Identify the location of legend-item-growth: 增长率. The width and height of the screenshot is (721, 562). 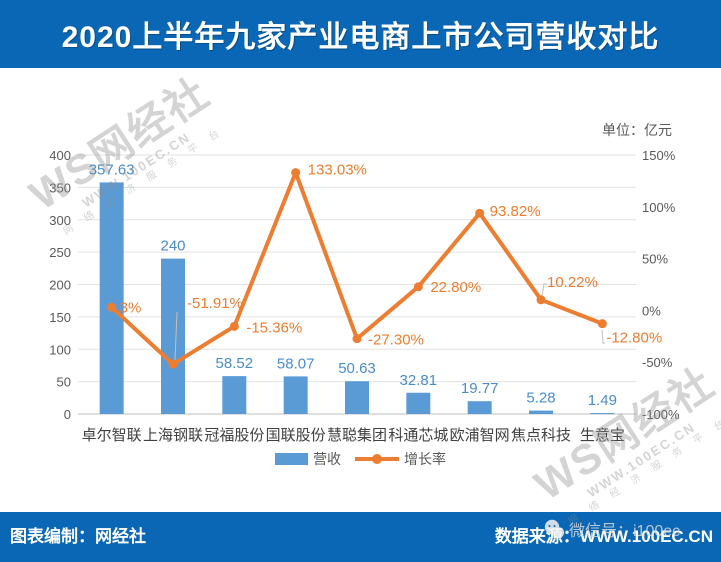
(400, 459).